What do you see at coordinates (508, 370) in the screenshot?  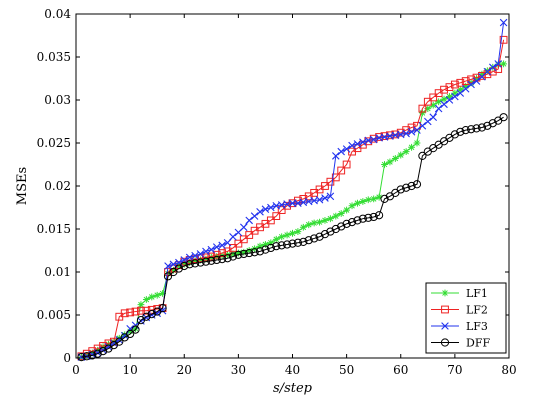 I see `x-tick-label: 80` at bounding box center [508, 370].